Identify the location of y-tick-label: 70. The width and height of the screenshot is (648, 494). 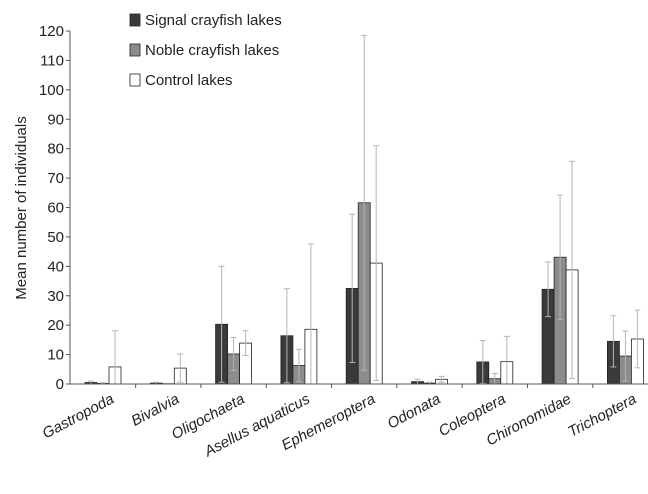
(55, 178).